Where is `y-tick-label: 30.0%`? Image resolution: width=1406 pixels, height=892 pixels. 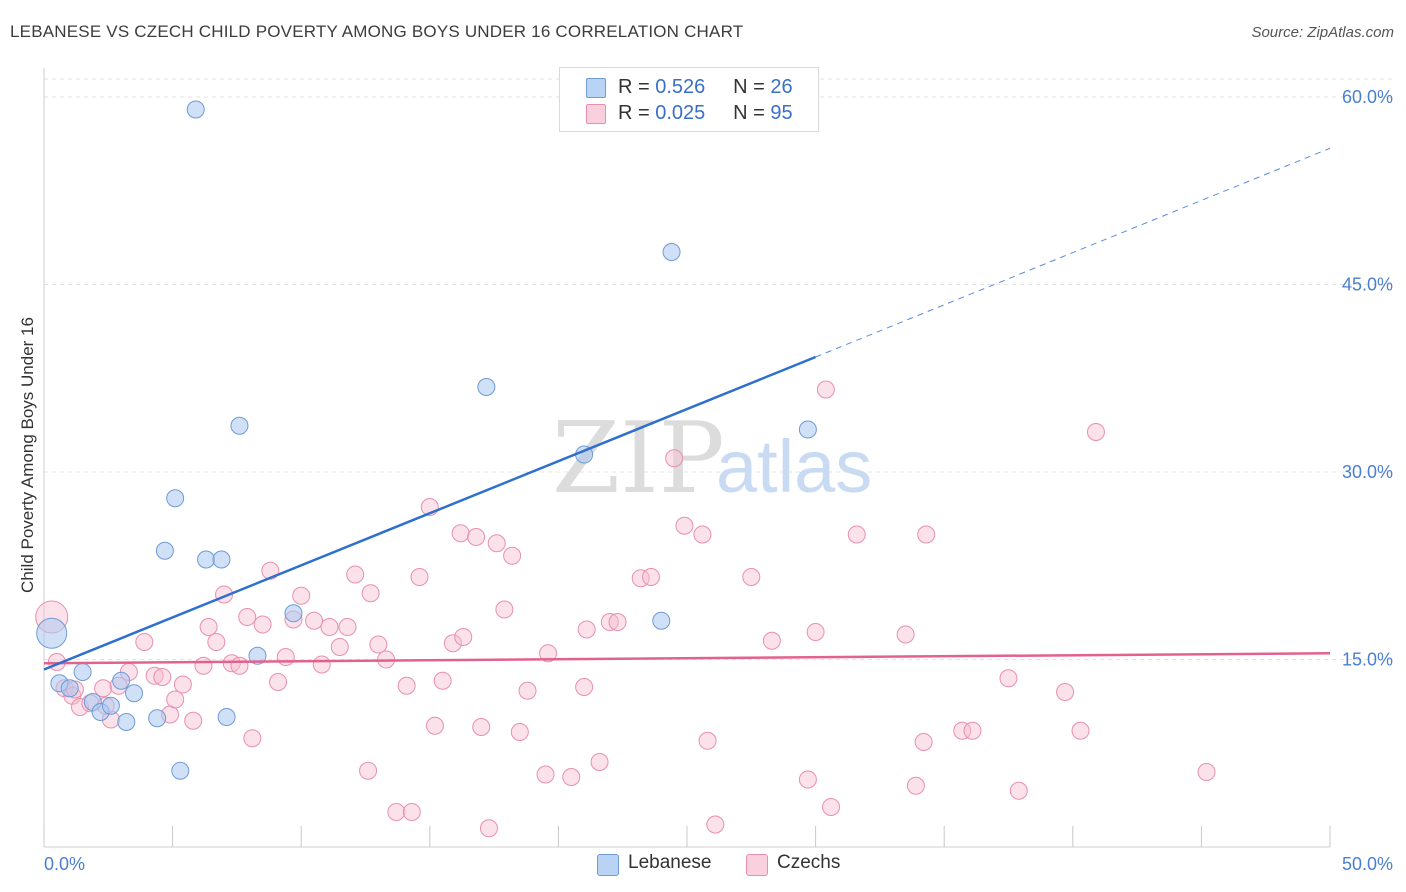 y-tick-label: 30.0% is located at coordinates (1367, 472).